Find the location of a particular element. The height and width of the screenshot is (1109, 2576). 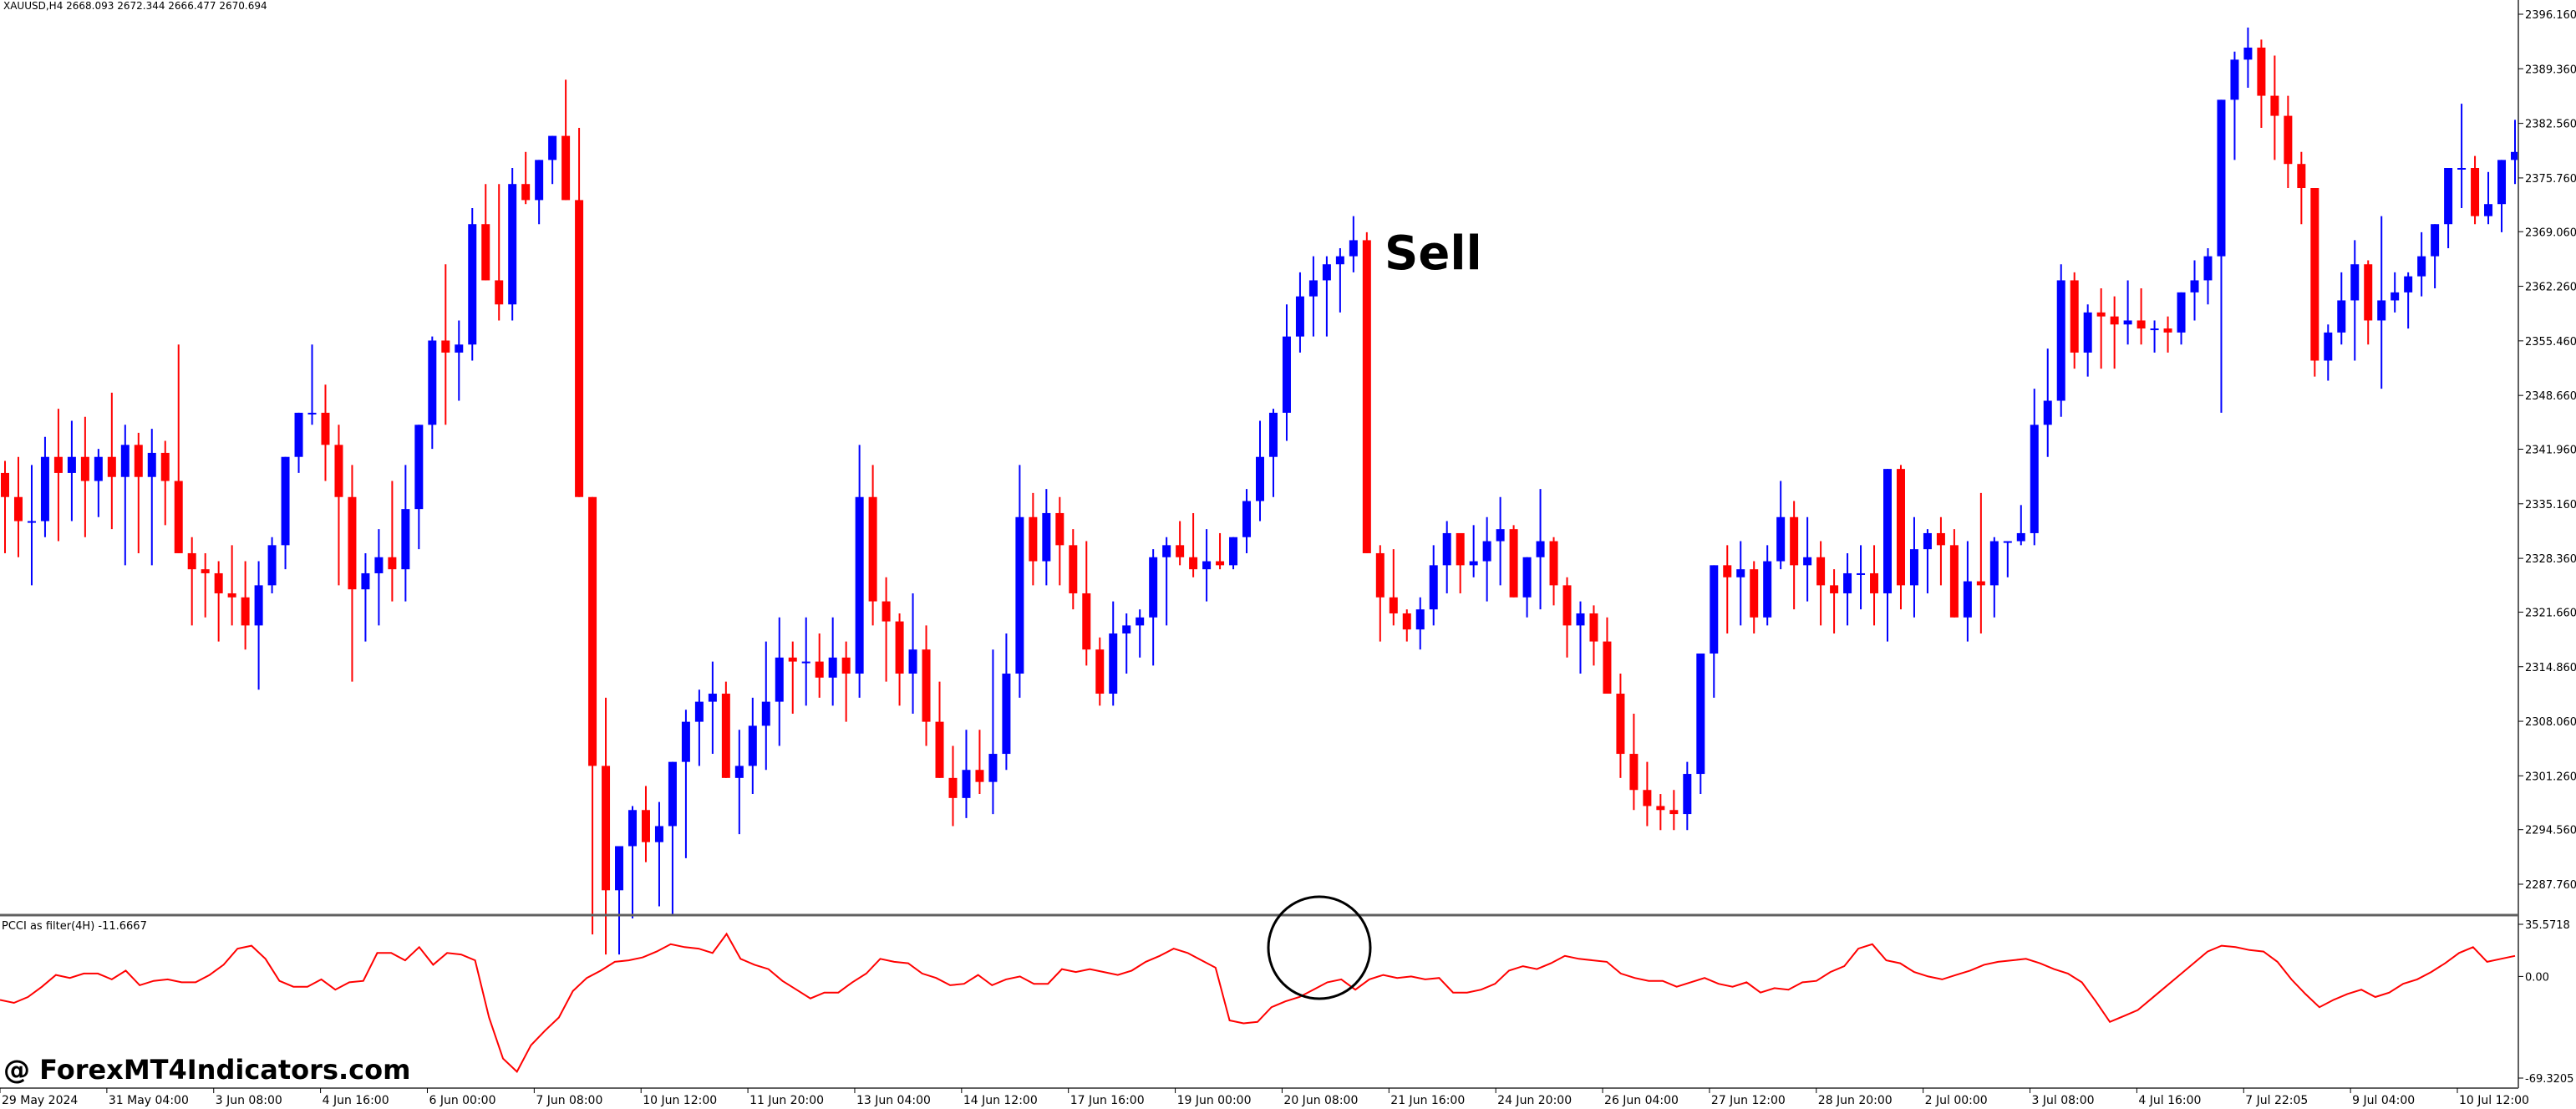

price-tick-label: 2341.960 is located at coordinates (2550, 451).